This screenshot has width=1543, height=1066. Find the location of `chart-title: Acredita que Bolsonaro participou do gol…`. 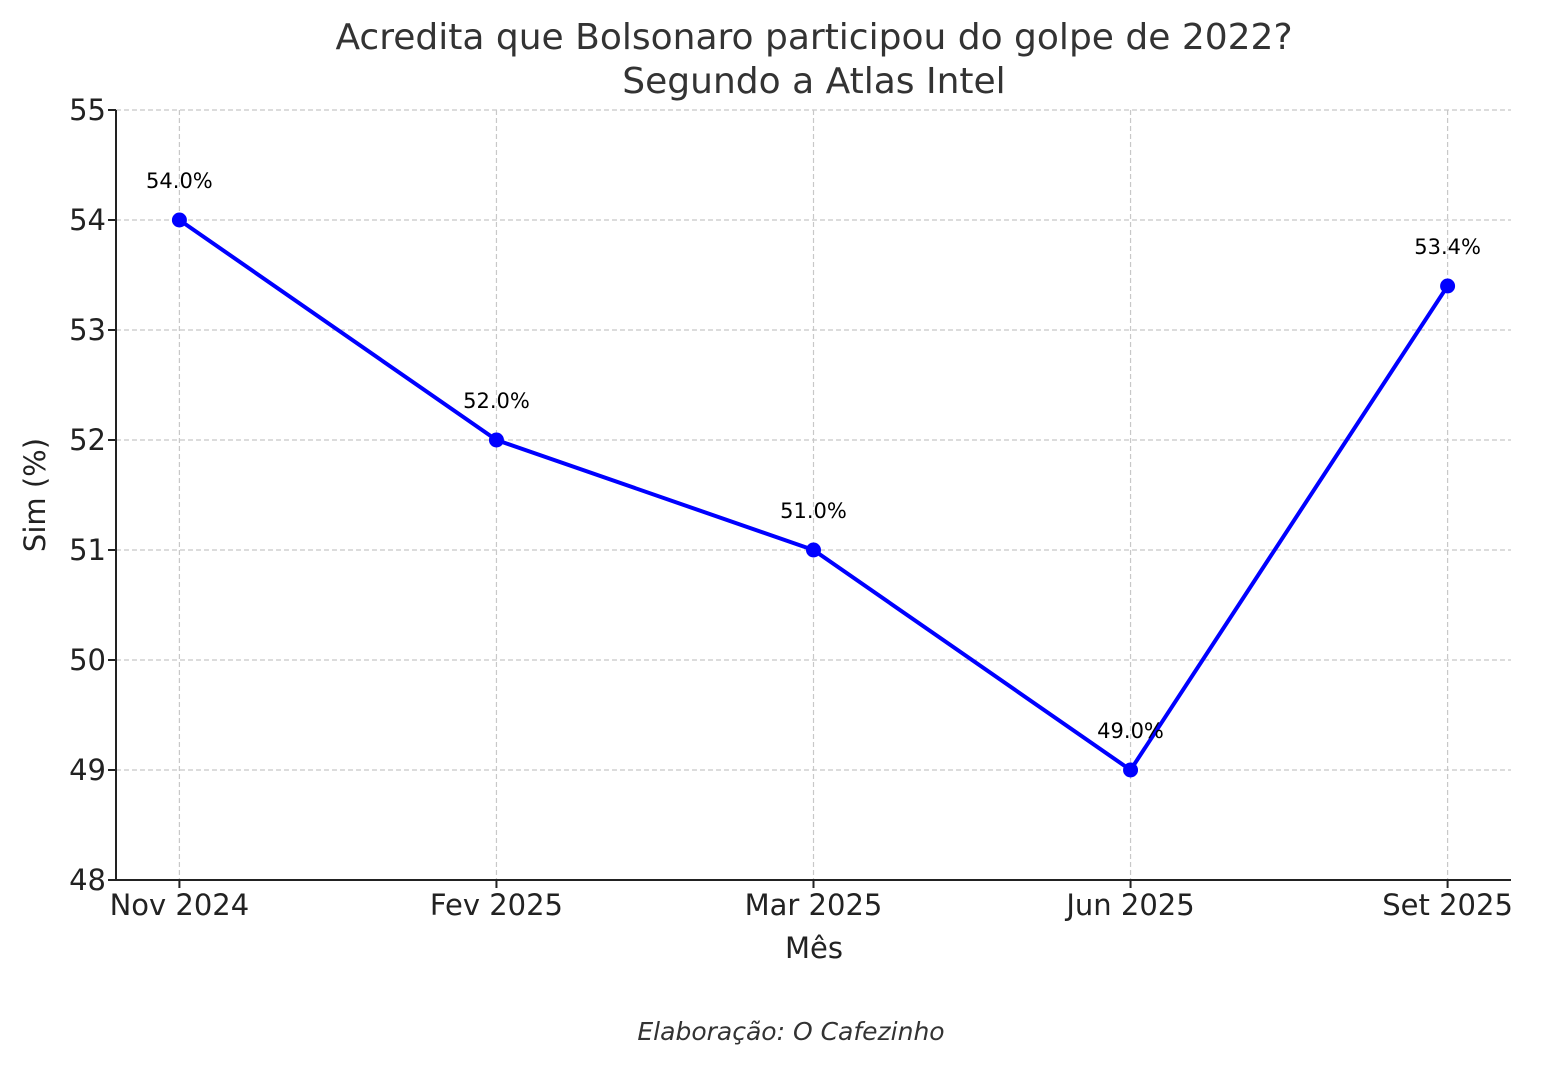

chart-title: Acredita que Bolsonaro participou do gol… is located at coordinates (813, 37).